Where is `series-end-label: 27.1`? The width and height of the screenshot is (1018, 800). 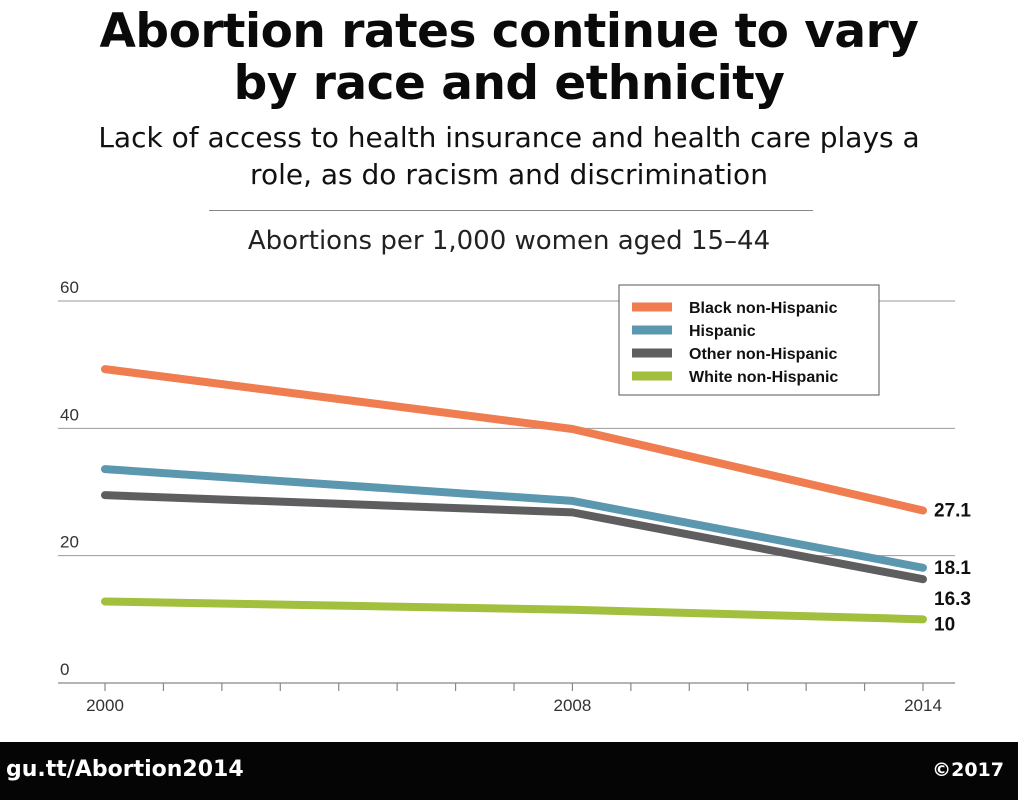
series-end-label: 27.1 is located at coordinates (952, 510).